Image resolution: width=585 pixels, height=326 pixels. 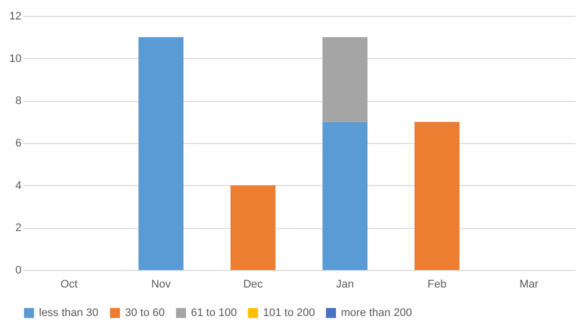 I want to click on legend-label: 61 to 100, so click(x=214, y=313).